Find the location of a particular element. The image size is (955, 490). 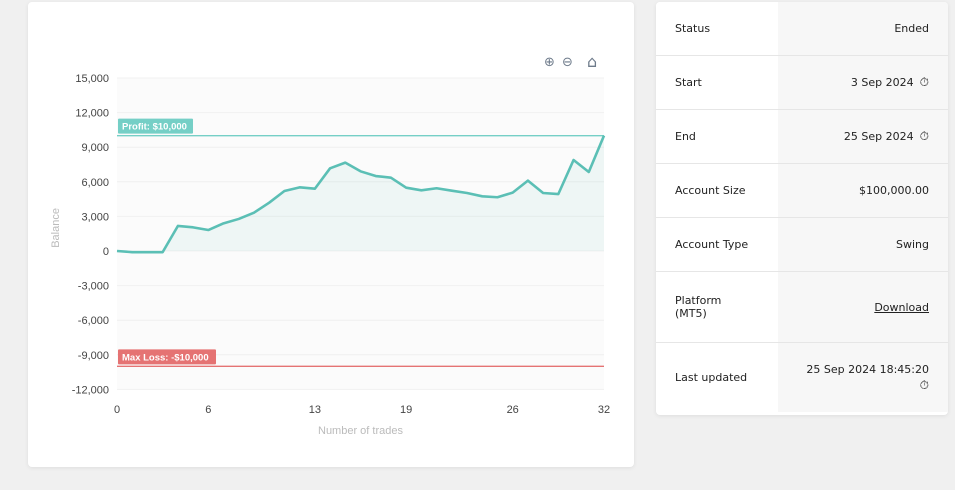

info-value: Ended is located at coordinates (911, 28).